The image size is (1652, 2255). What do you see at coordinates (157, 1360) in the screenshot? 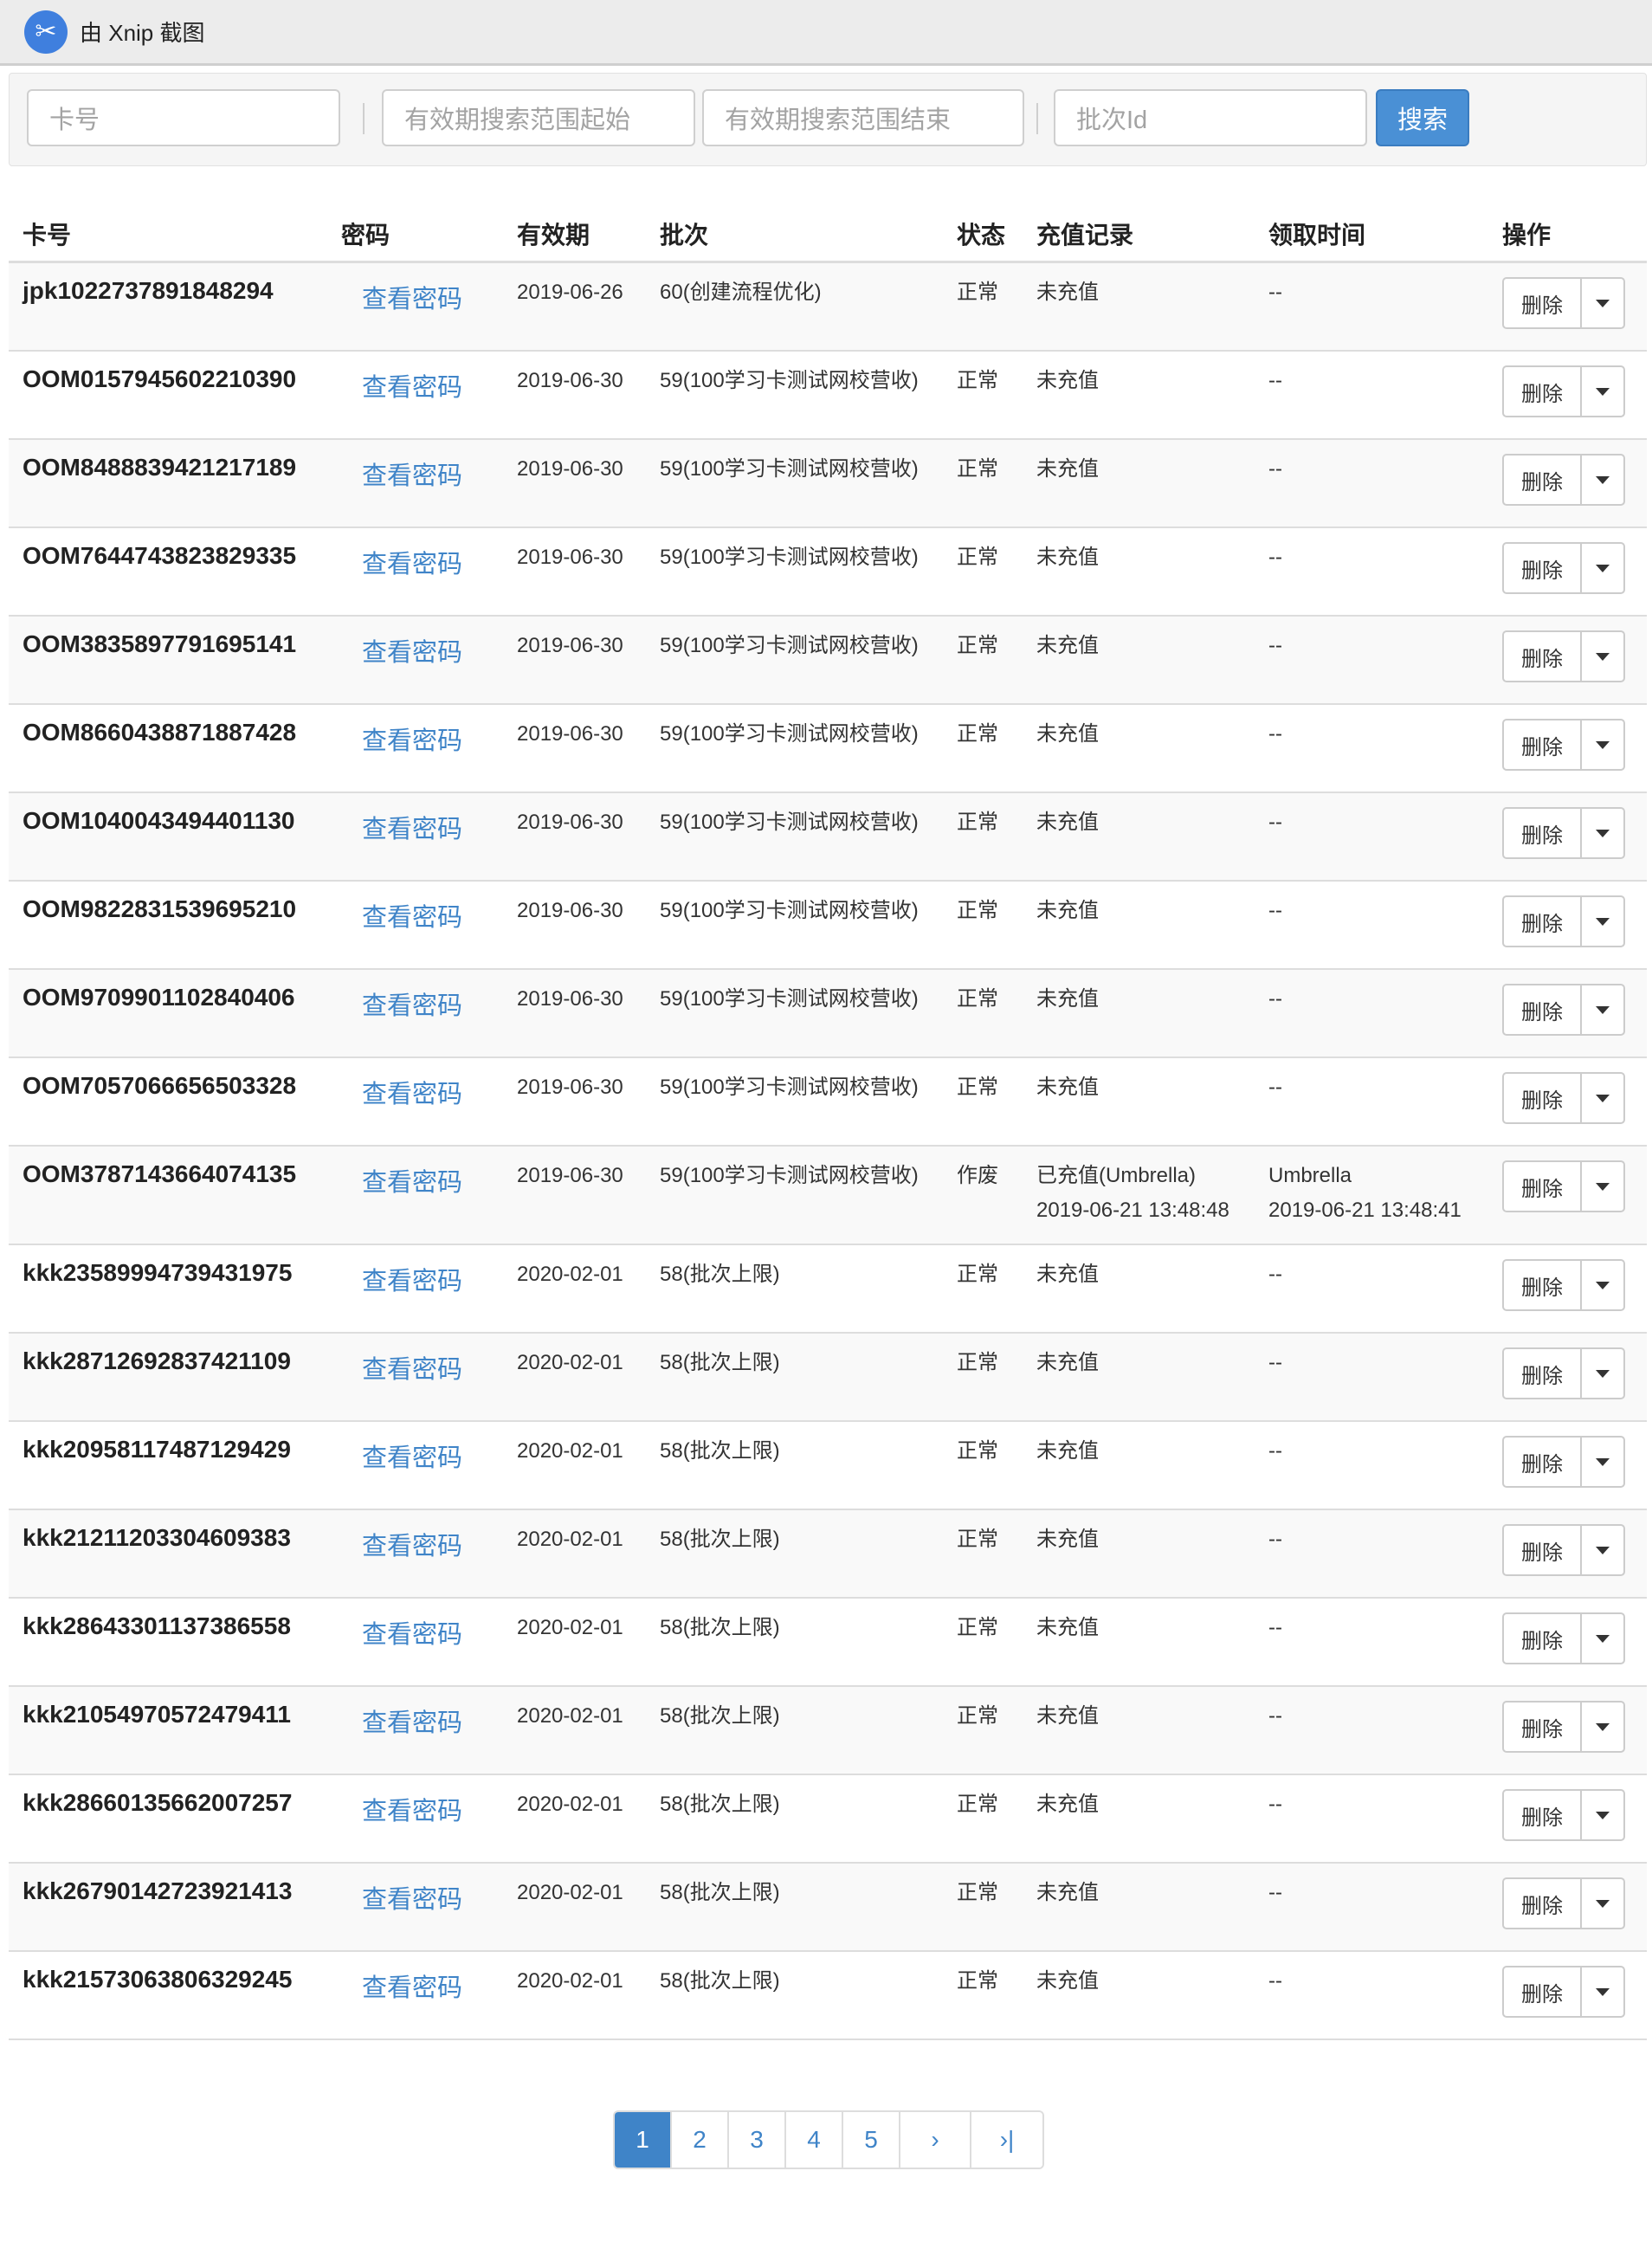
I see `card-number: kkk28712692837421109` at bounding box center [157, 1360].